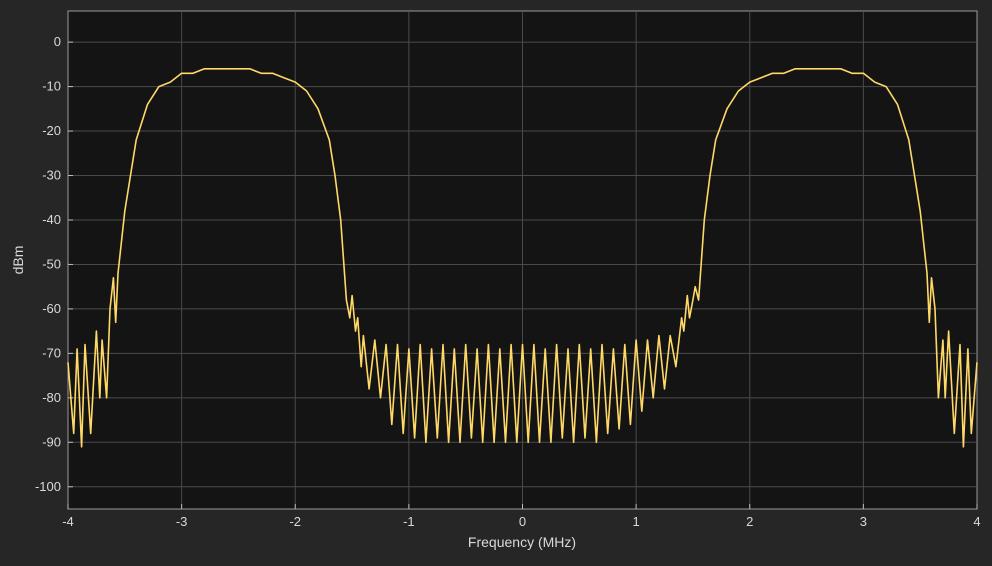 The width and height of the screenshot is (992, 566). I want to click on y-tick-label: -20, so click(51, 130).